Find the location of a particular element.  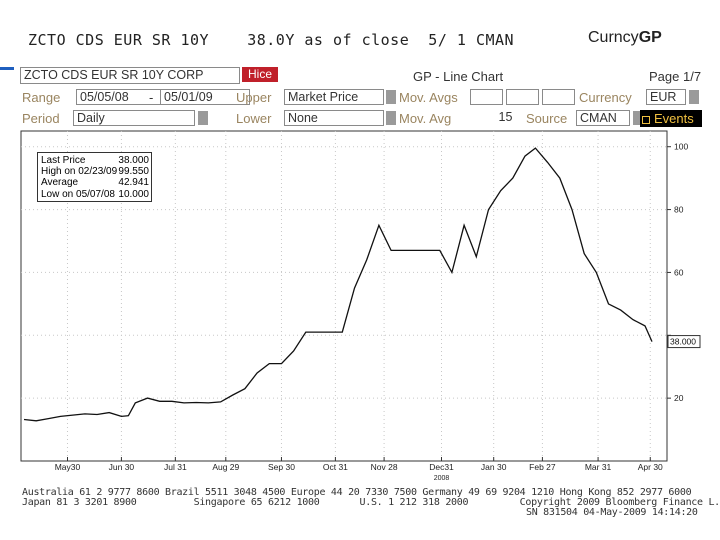

range-start-input: 05/05/08 is located at coordinates (121, 97).